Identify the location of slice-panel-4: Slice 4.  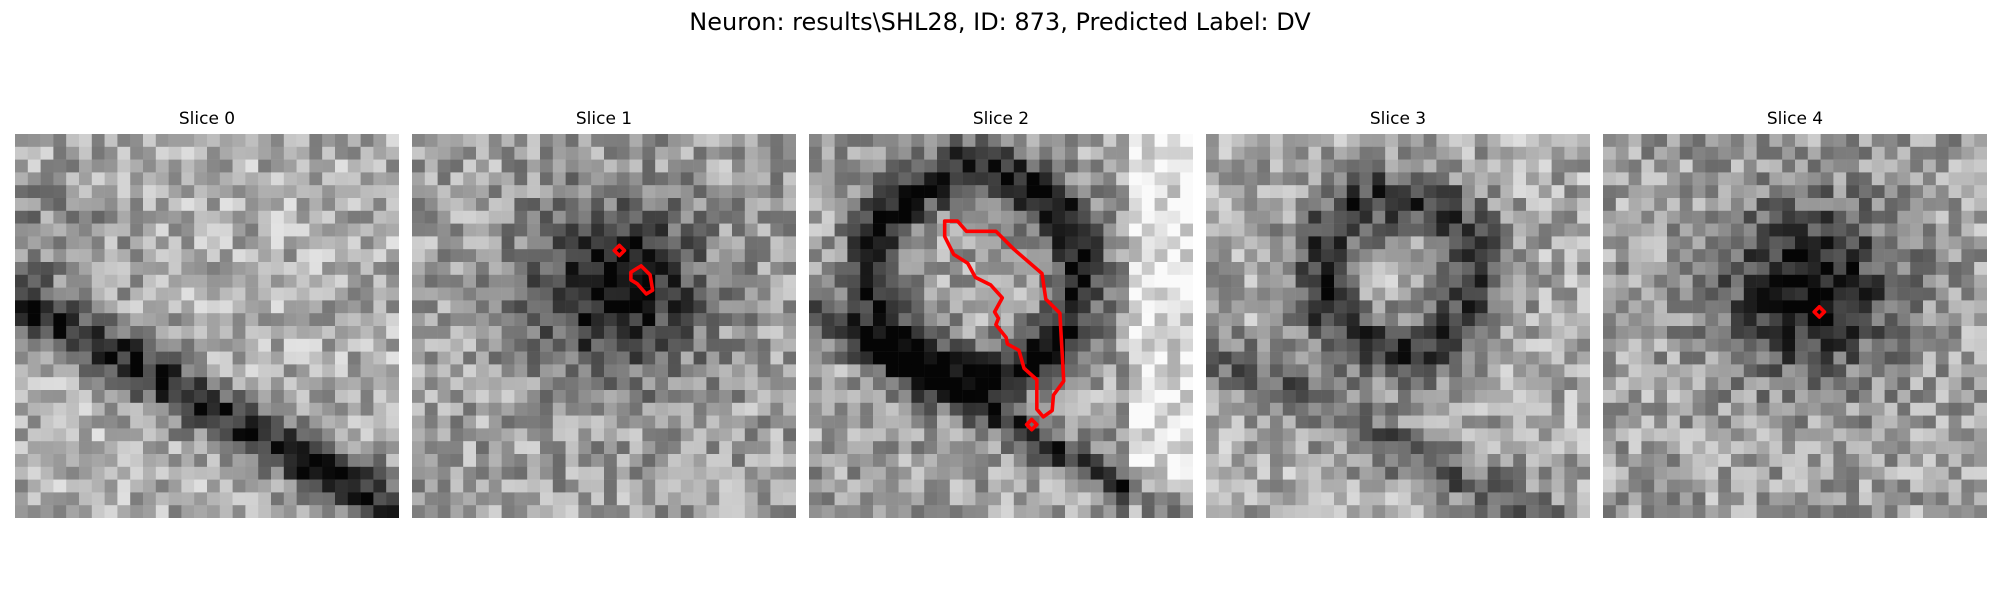
(1795, 313).